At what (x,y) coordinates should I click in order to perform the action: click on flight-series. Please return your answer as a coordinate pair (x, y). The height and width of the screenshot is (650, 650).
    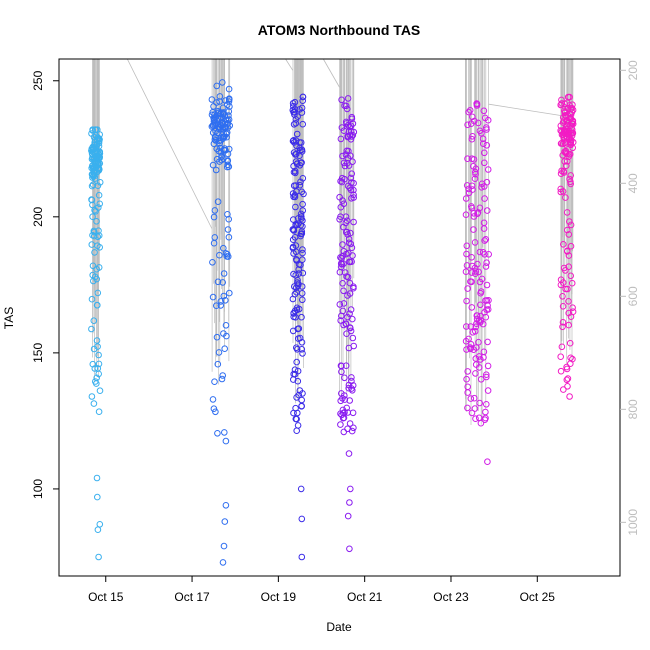
    Looking at the image, I should click on (298, 310).